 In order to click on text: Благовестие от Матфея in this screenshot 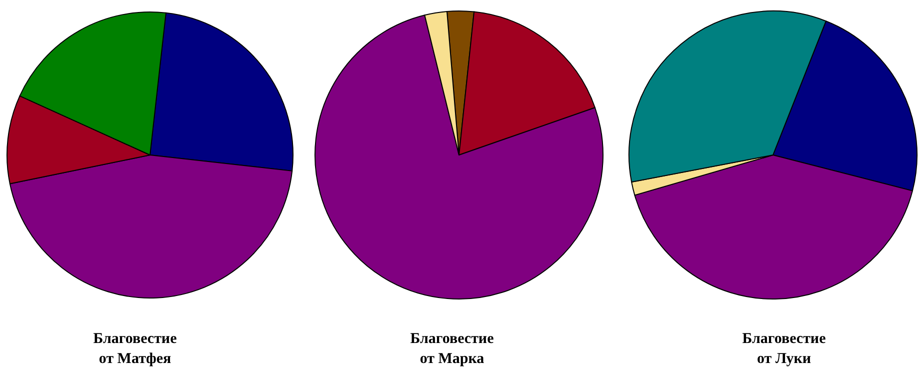, I will do `click(135, 349)`.